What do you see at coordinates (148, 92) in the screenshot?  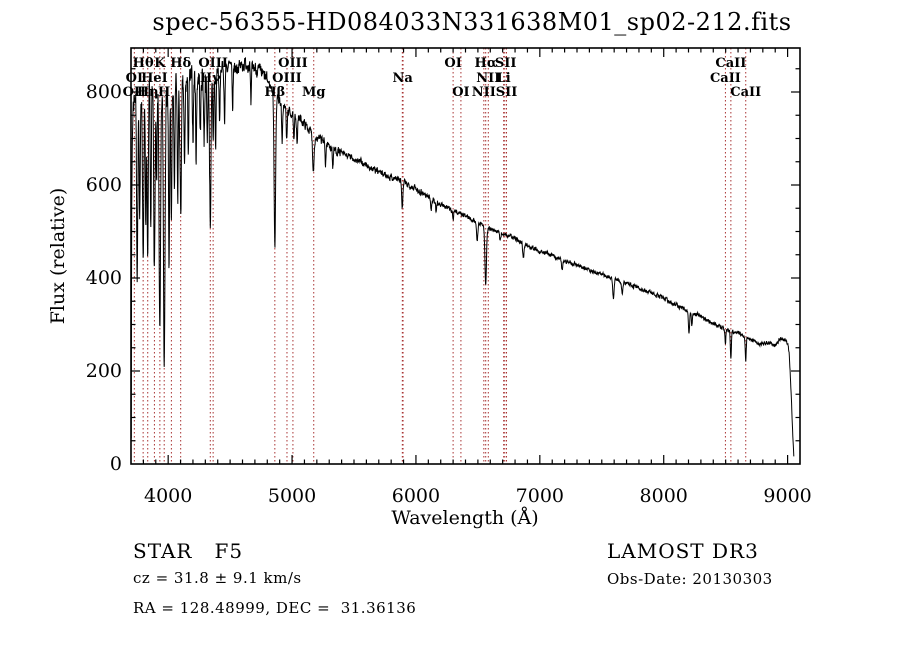 I see `spectral-line-label: Hη` at bounding box center [148, 92].